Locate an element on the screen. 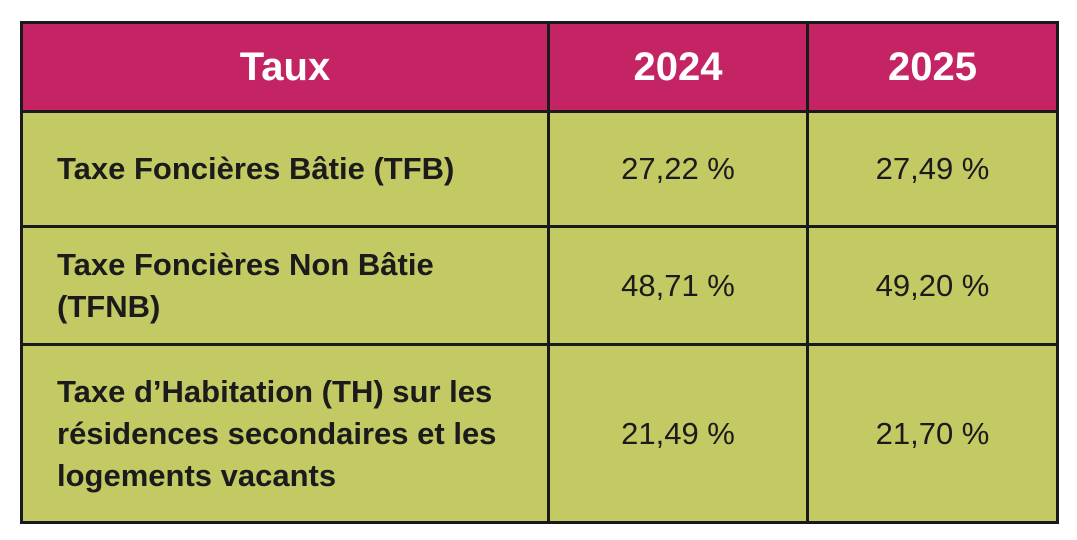 The image size is (1077, 540). rate-tfnb-2025: 49,20 % is located at coordinates (932, 285).